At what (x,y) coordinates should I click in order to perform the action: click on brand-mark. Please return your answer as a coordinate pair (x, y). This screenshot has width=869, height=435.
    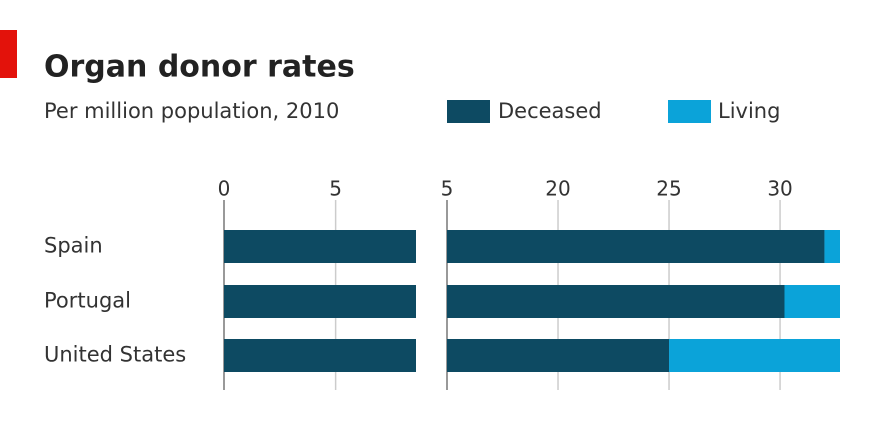
    Looking at the image, I should click on (8, 54).